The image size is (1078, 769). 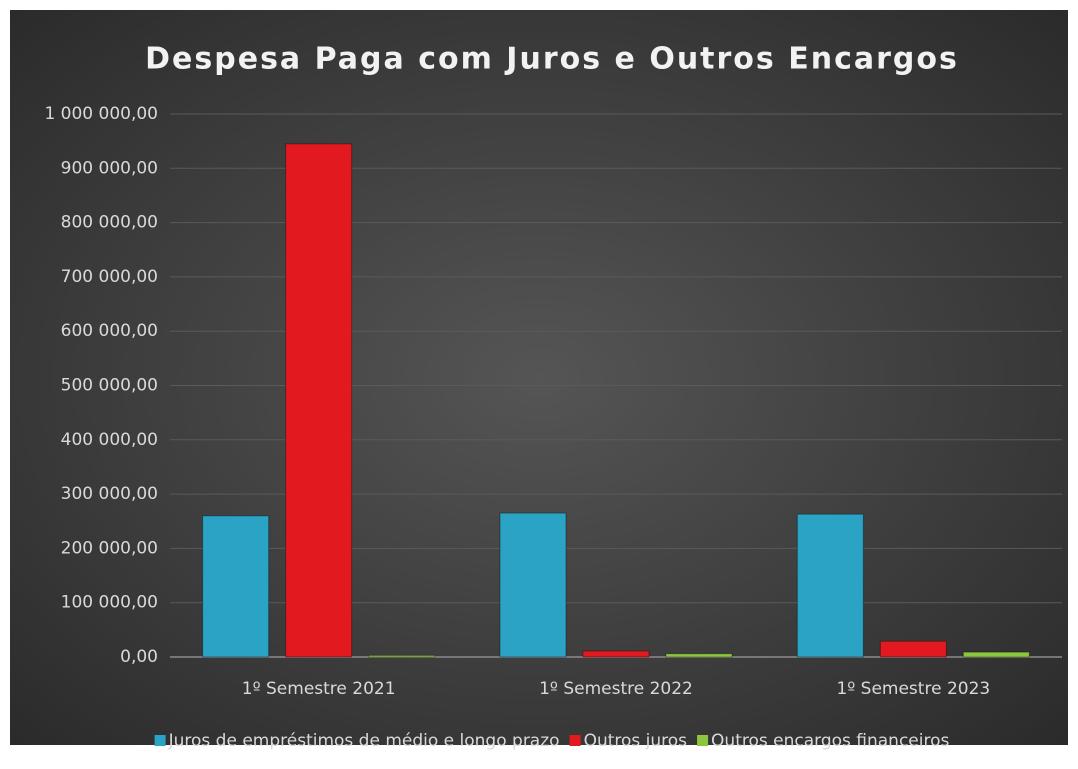 What do you see at coordinates (616, 689) in the screenshot?
I see `x-tick-label: 1º Semestre 2022` at bounding box center [616, 689].